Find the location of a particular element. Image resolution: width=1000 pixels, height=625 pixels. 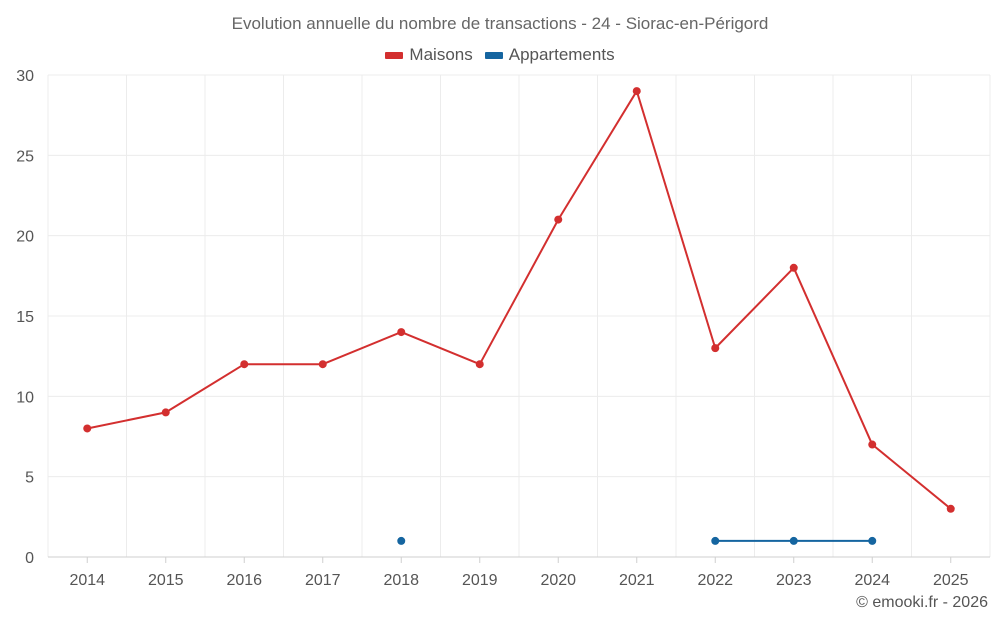

legend-swatch-appartements is located at coordinates (493, 55).